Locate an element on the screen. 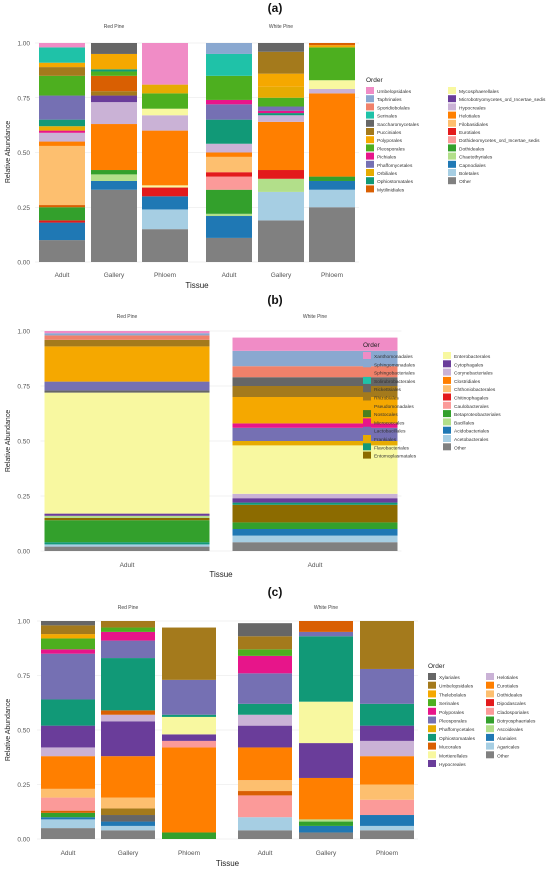  legend-label: Solirubrobacterales is located at coordinates (395, 382).